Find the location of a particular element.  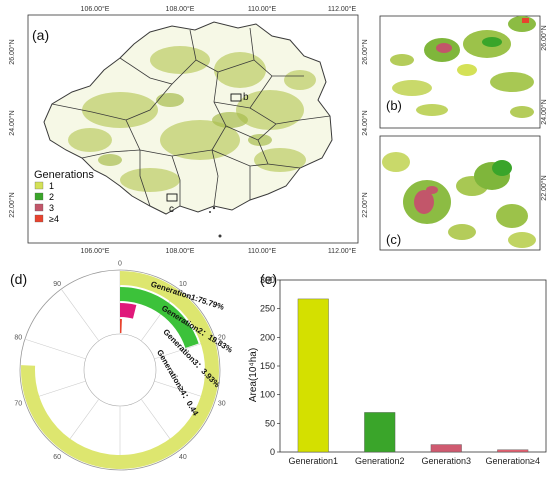

top-tick-label: 110.00°E is located at coordinates (262, 9).